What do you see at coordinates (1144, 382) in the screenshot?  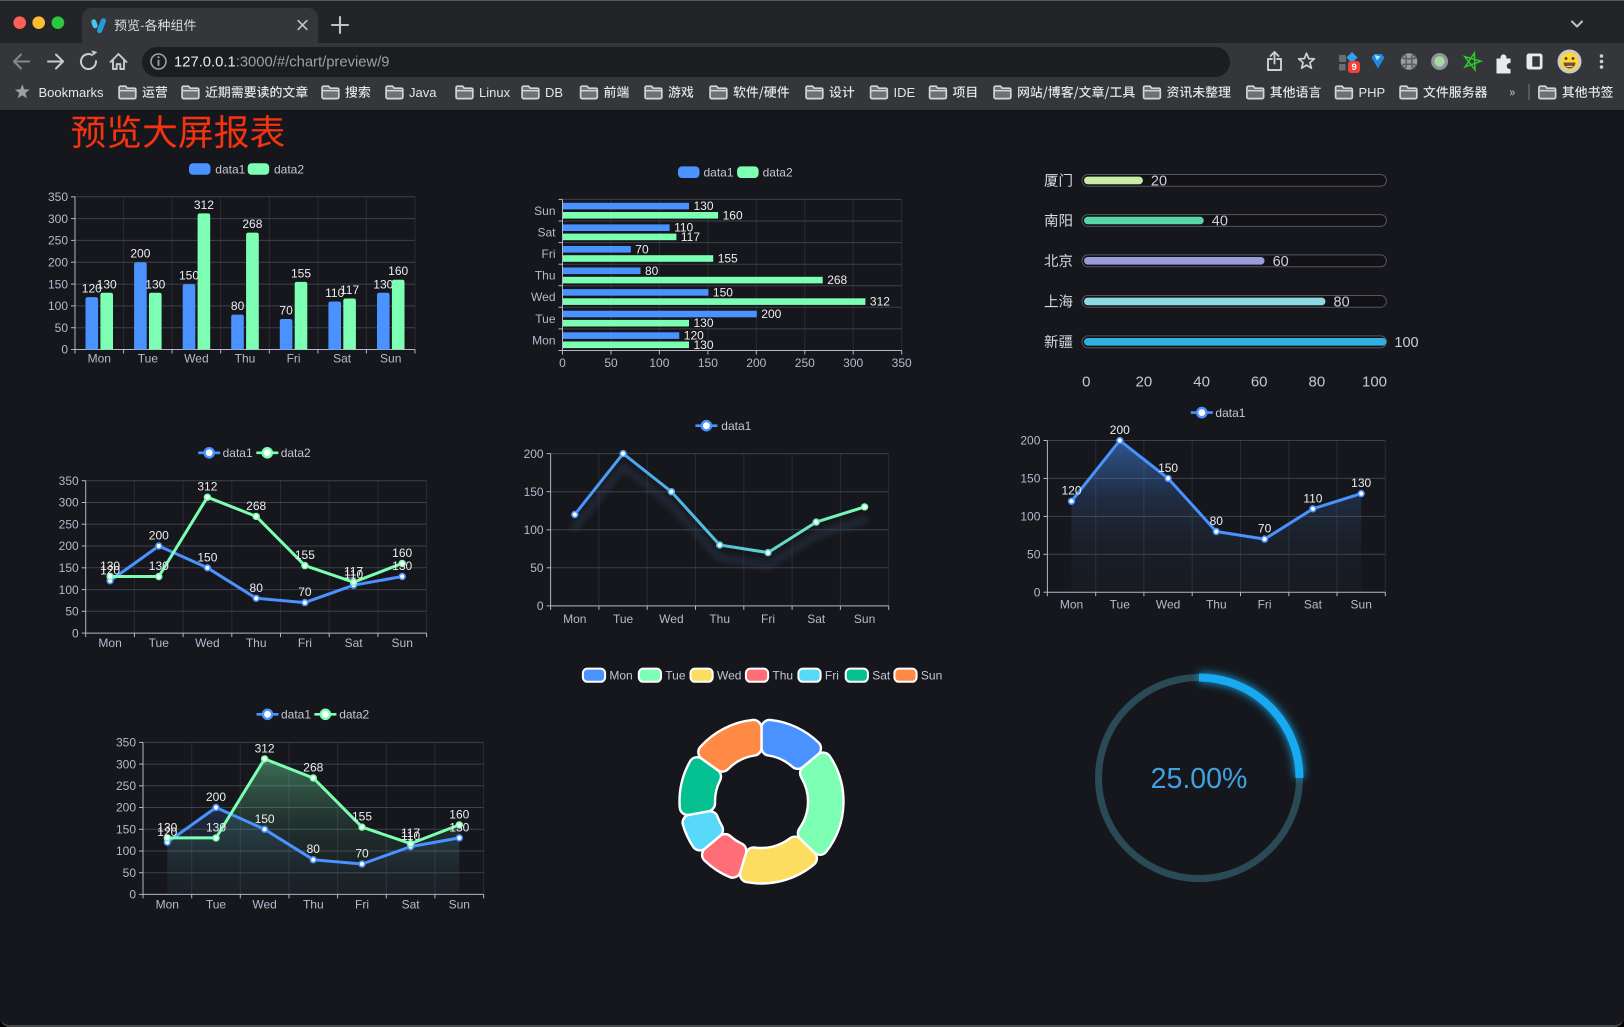 I see `svg-text: 20` at bounding box center [1144, 382].